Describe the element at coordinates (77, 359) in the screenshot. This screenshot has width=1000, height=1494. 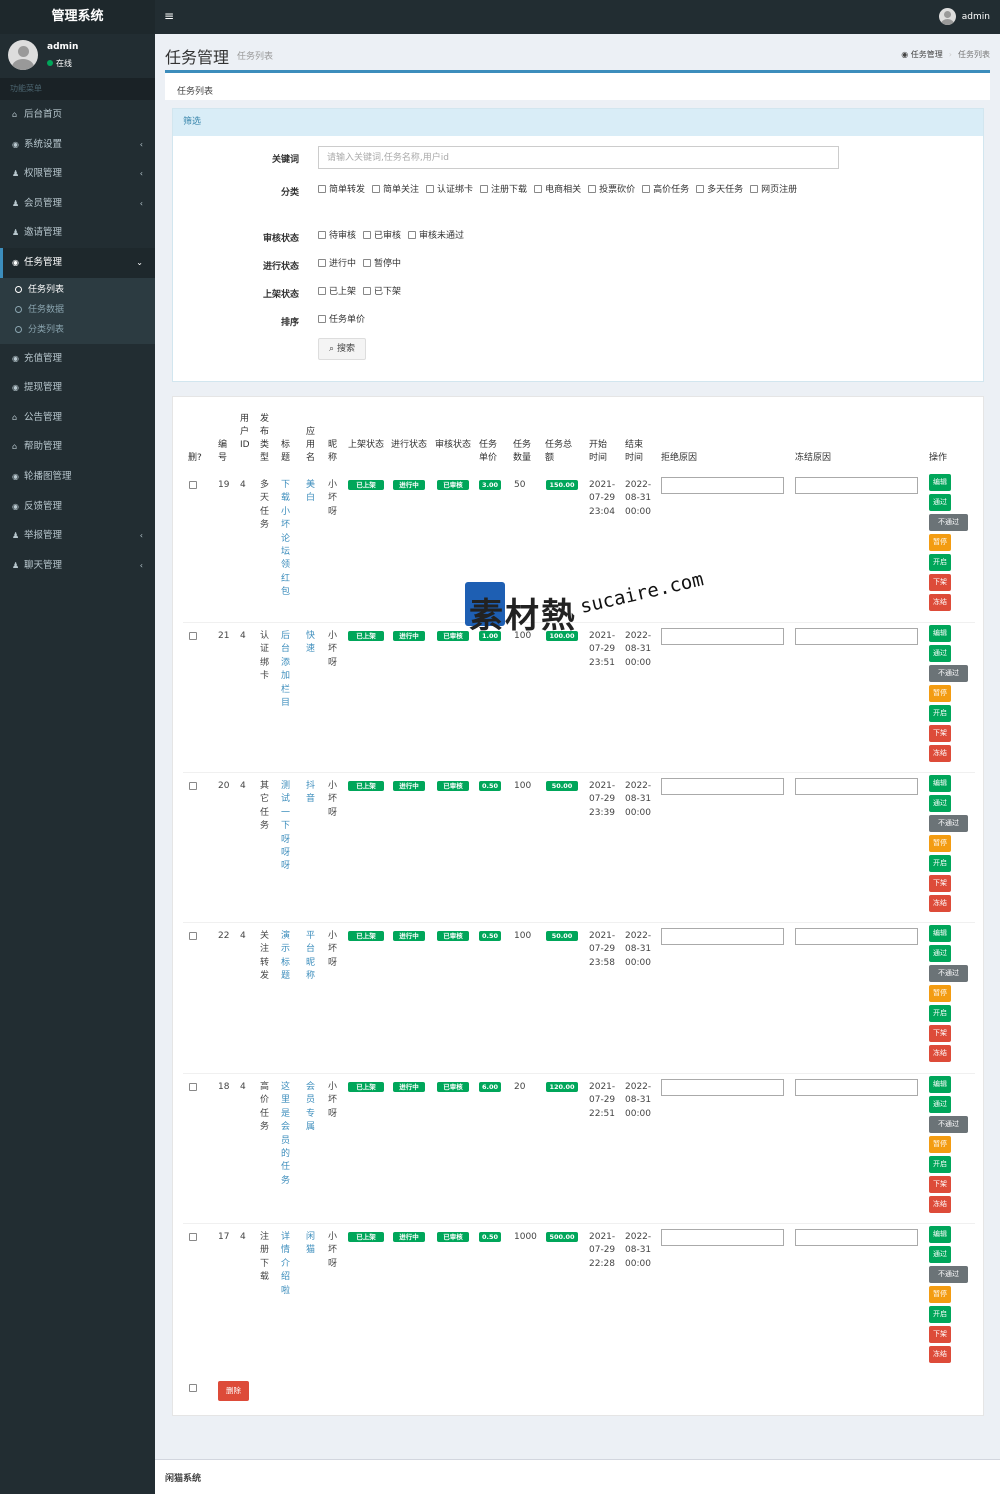
I see `sidebar-item: ◉ 充值管理` at that location.